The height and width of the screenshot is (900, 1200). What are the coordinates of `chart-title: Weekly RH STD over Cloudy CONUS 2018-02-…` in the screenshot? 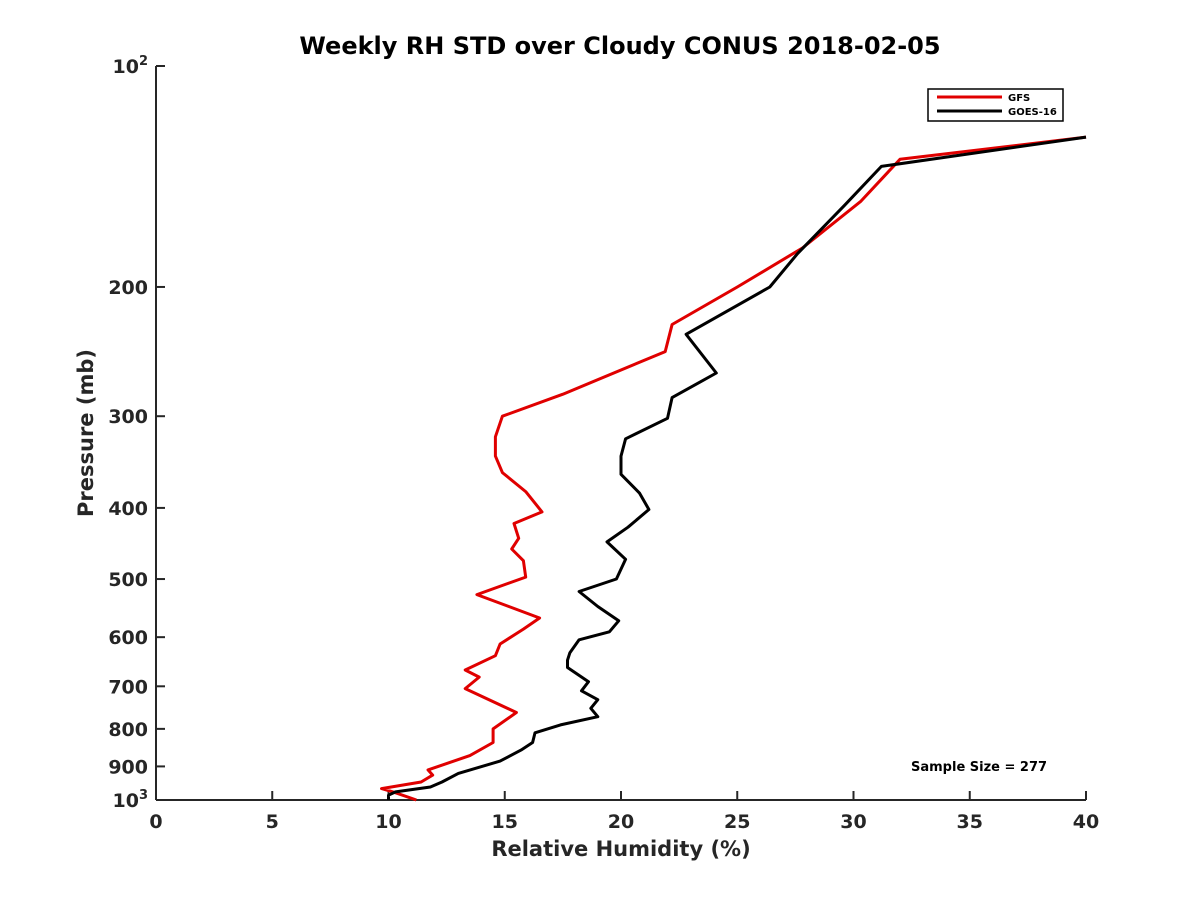 It's located at (619, 46).